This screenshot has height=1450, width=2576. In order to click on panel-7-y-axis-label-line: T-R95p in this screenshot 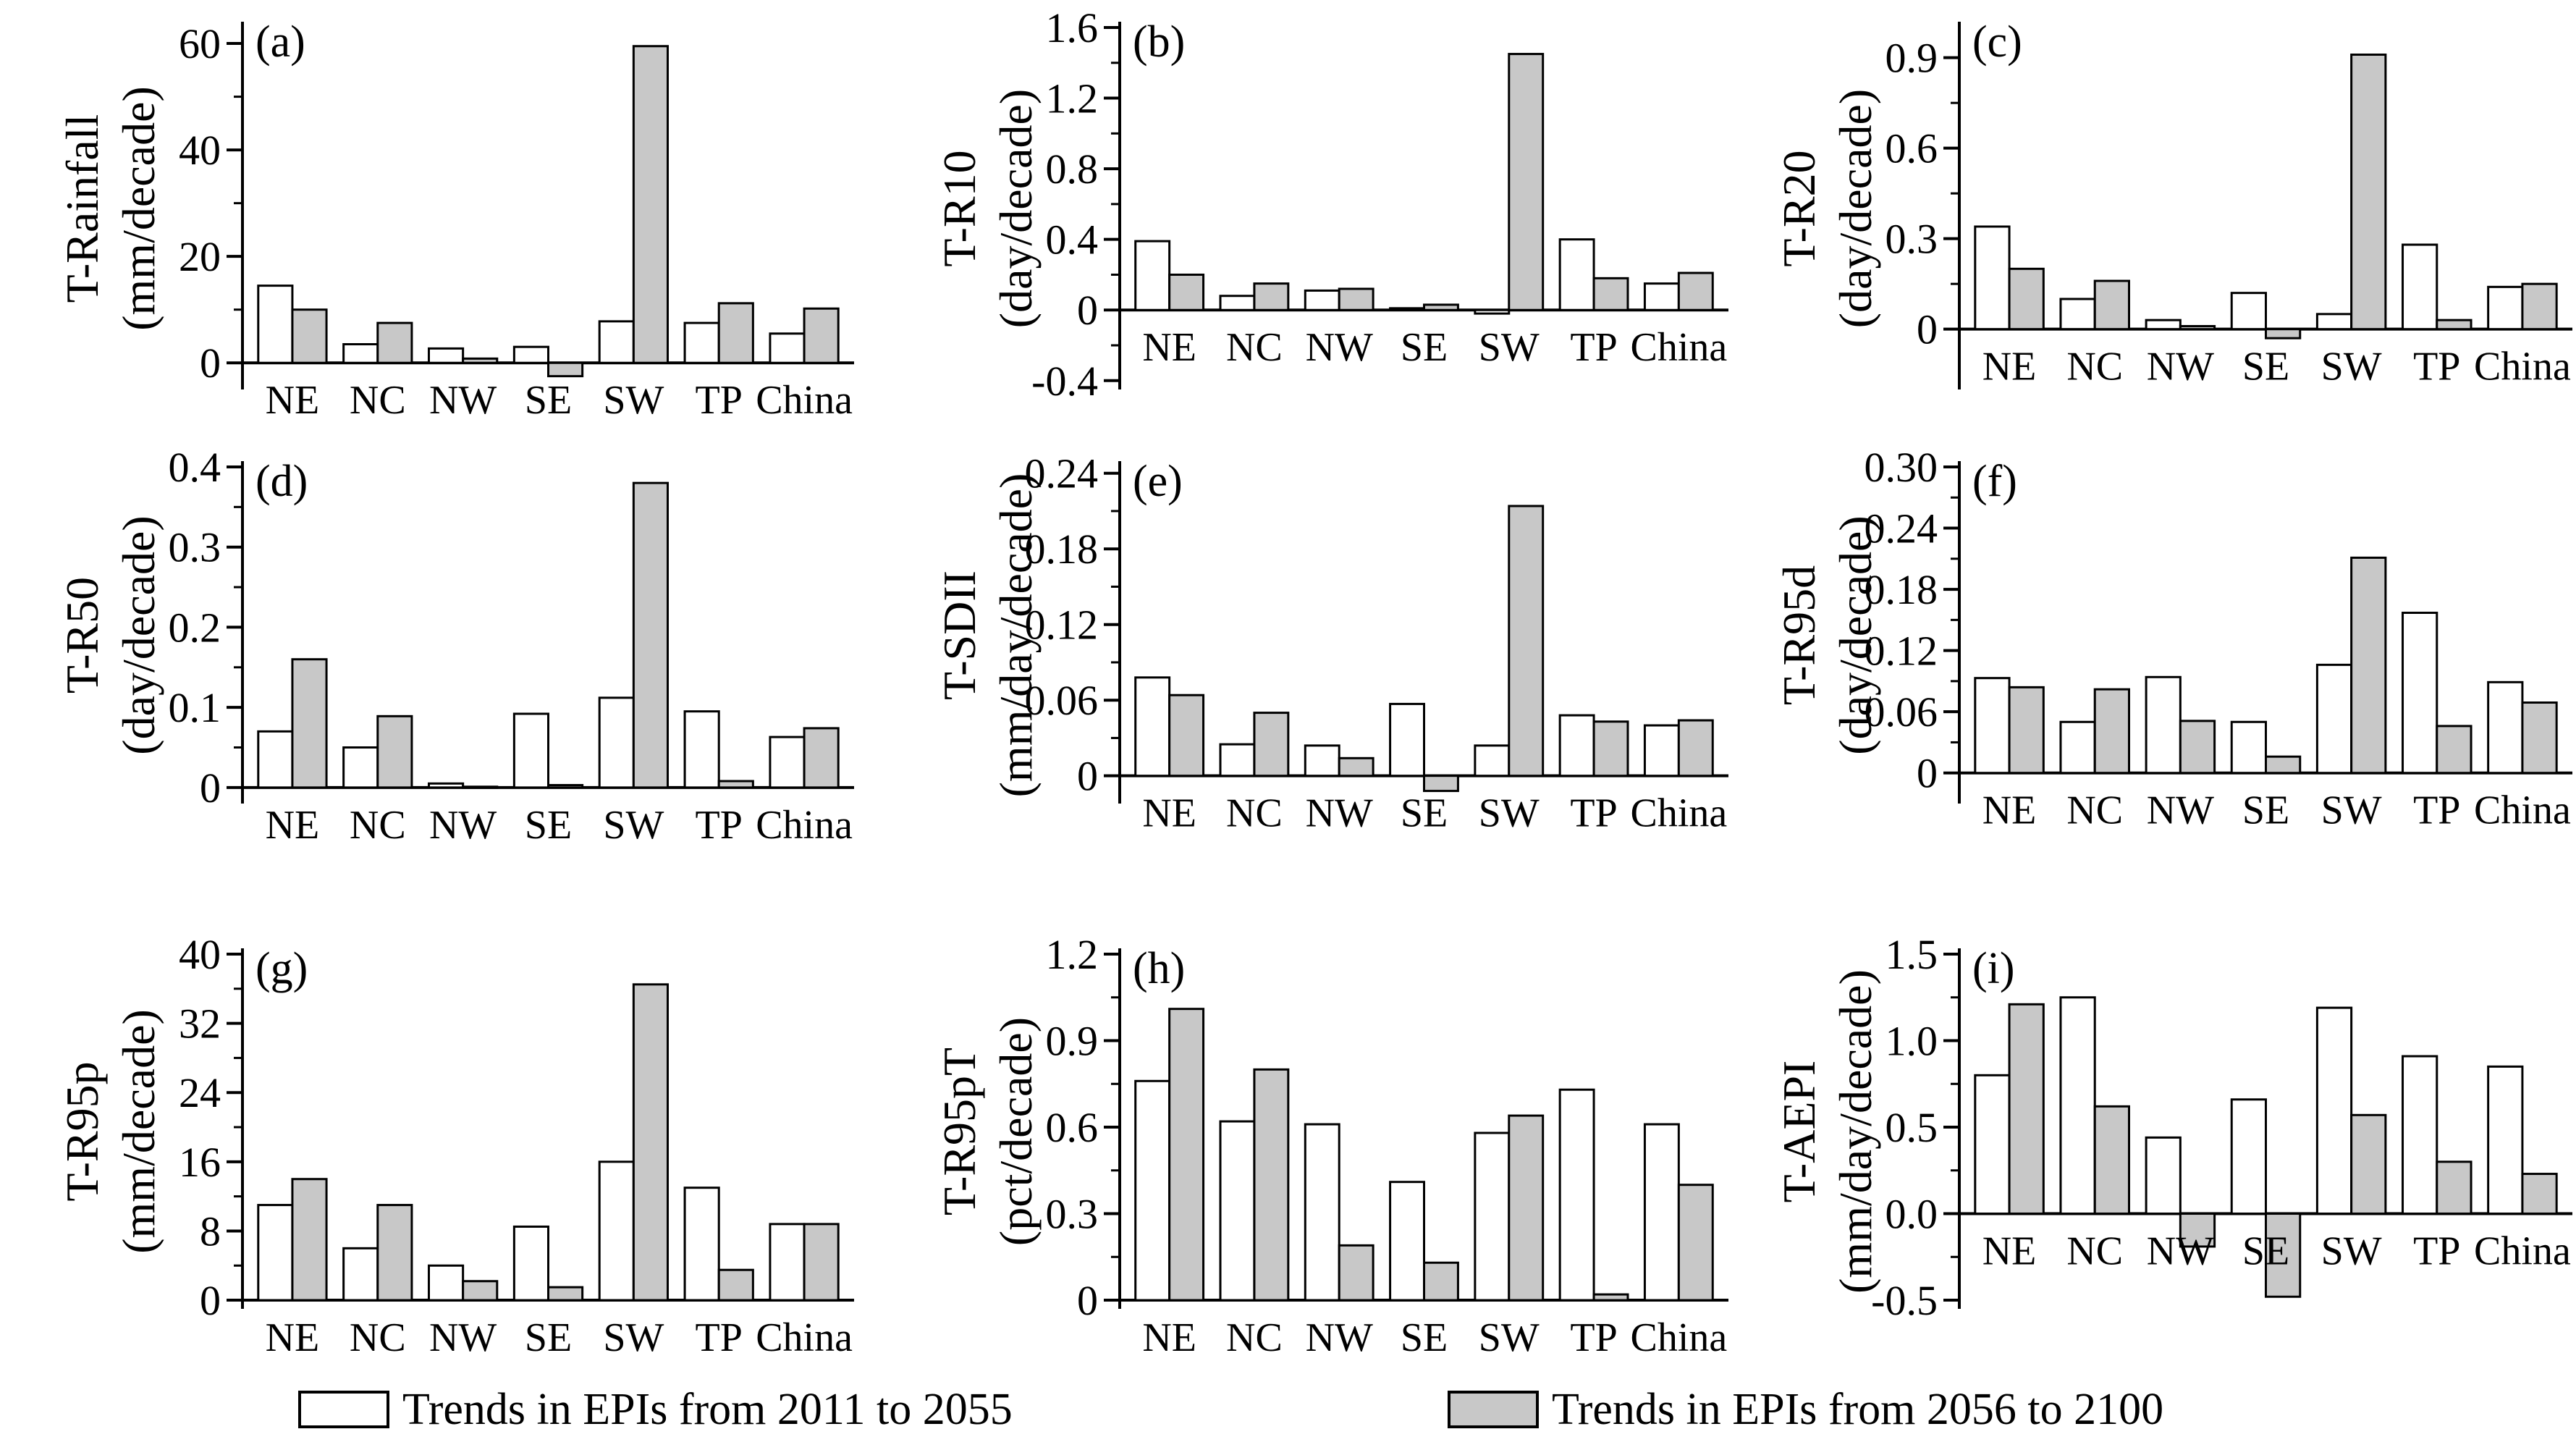, I will do `click(82, 1131)`.